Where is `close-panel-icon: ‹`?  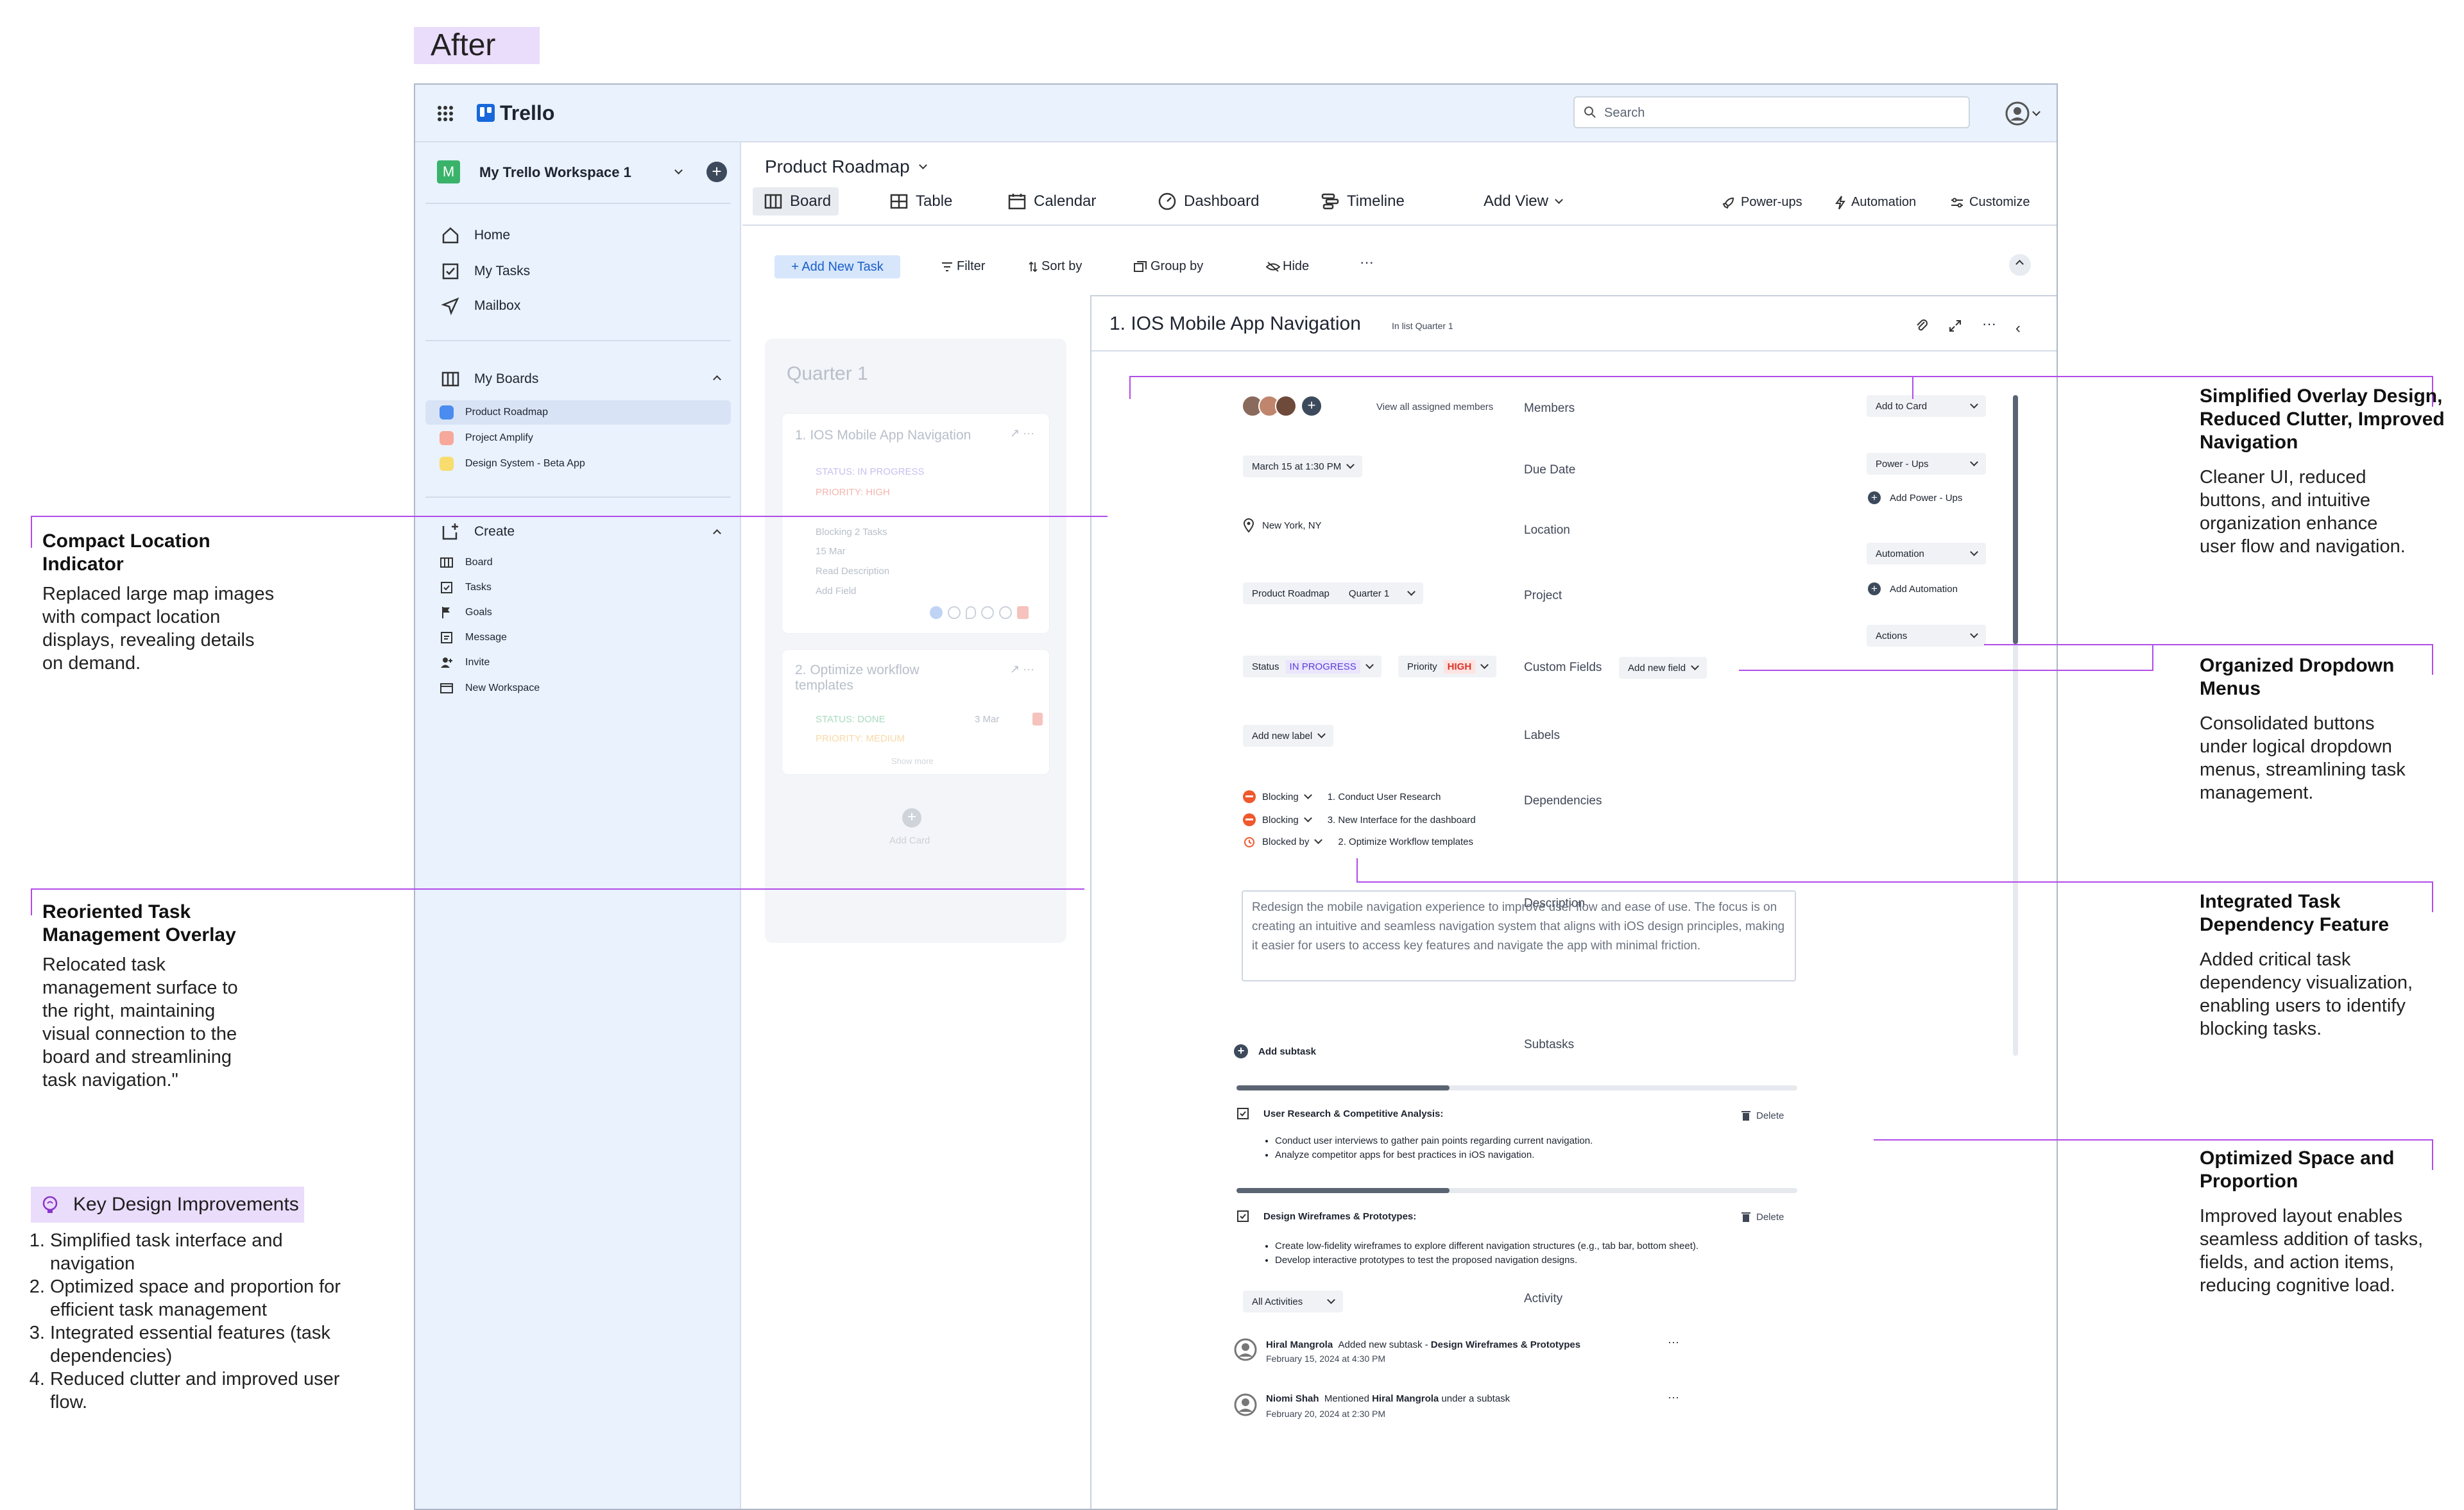 close-panel-icon: ‹ is located at coordinates (2018, 328).